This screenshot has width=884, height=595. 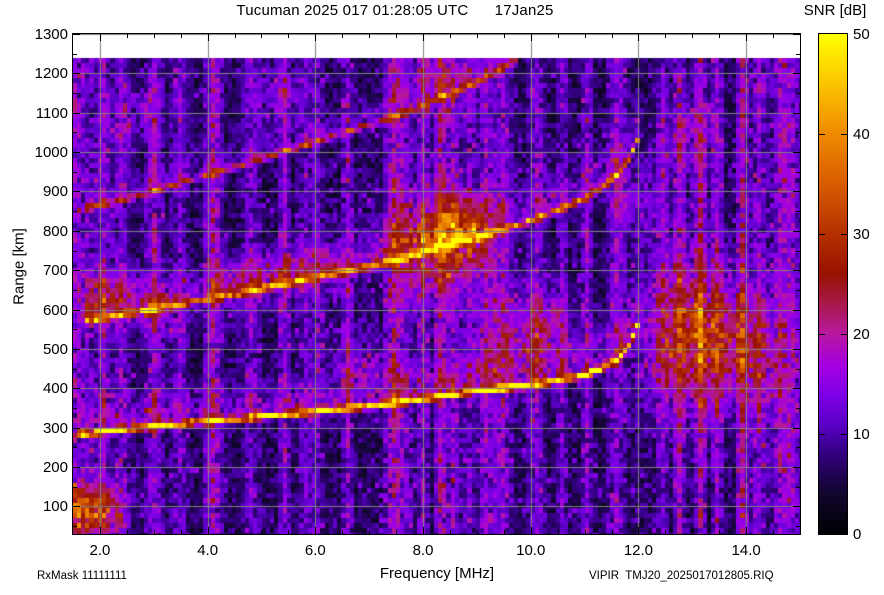 I want to click on x-axis-tick-labels: 2.0 4.0 6.0 8.0 10.0 12.0 14.0, so click(x=442, y=551).